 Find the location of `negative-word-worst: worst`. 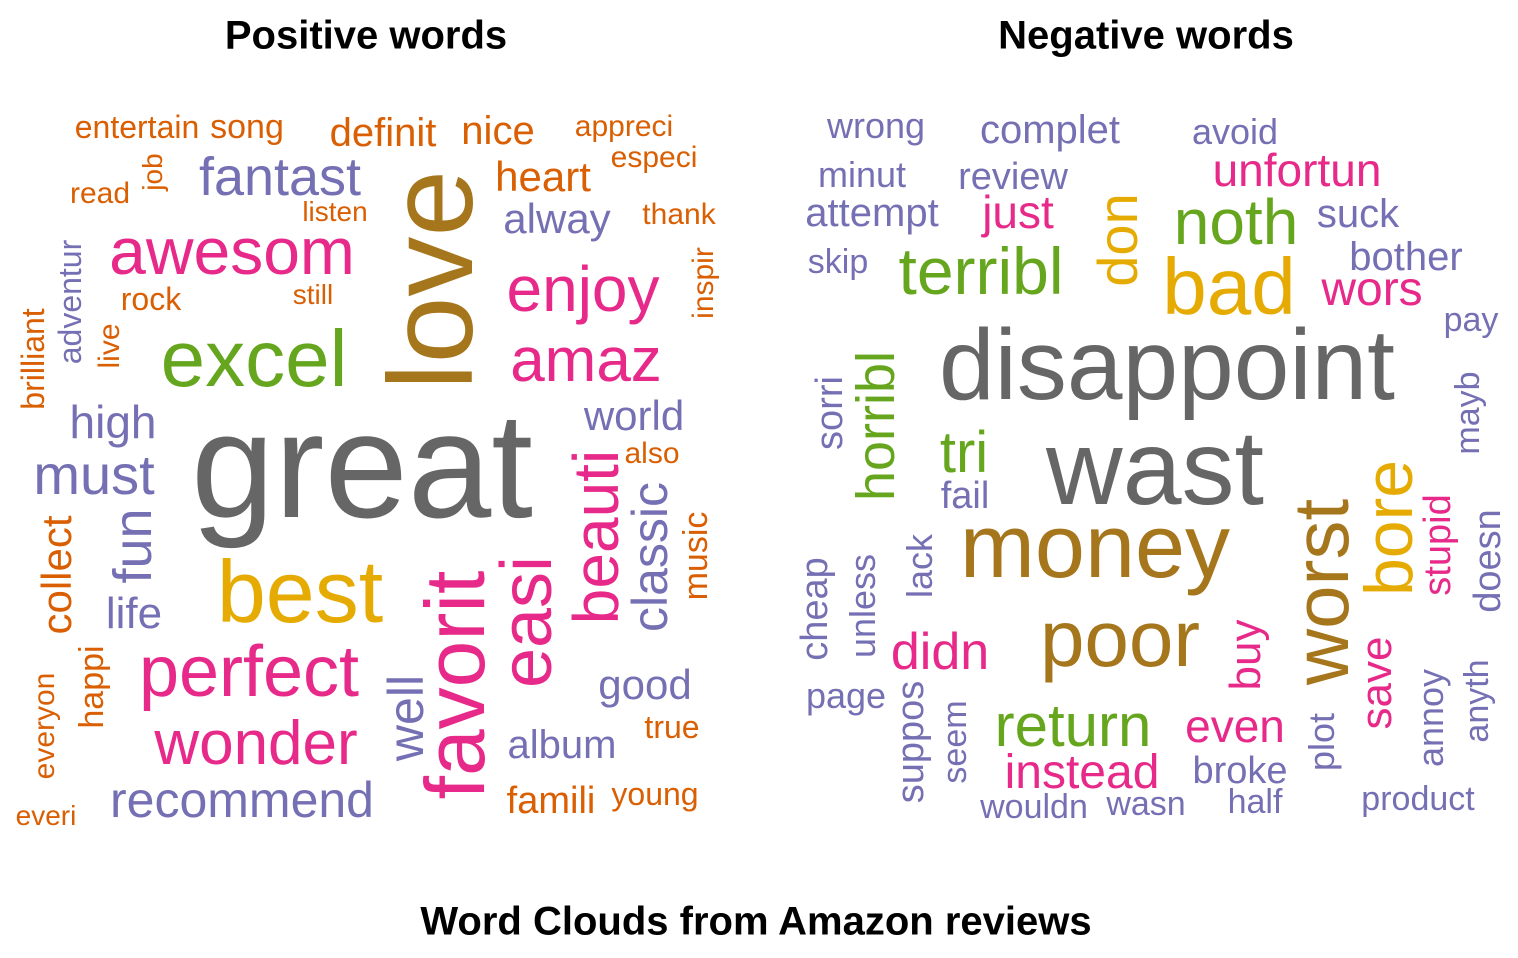

negative-word-worst: worst is located at coordinates (1321, 592).